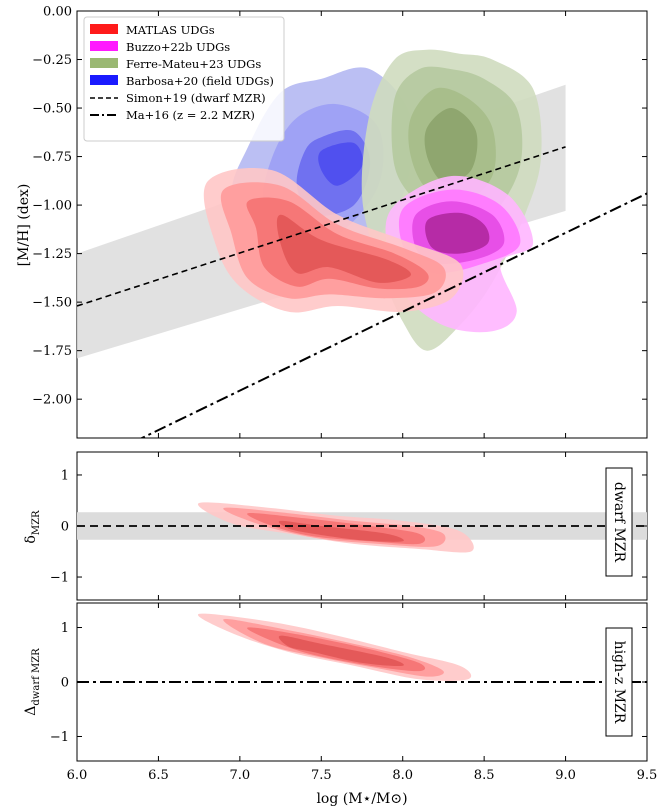  What do you see at coordinates (52, 400) in the screenshot?
I see `top-y-tick-label: −2.00` at bounding box center [52, 400].